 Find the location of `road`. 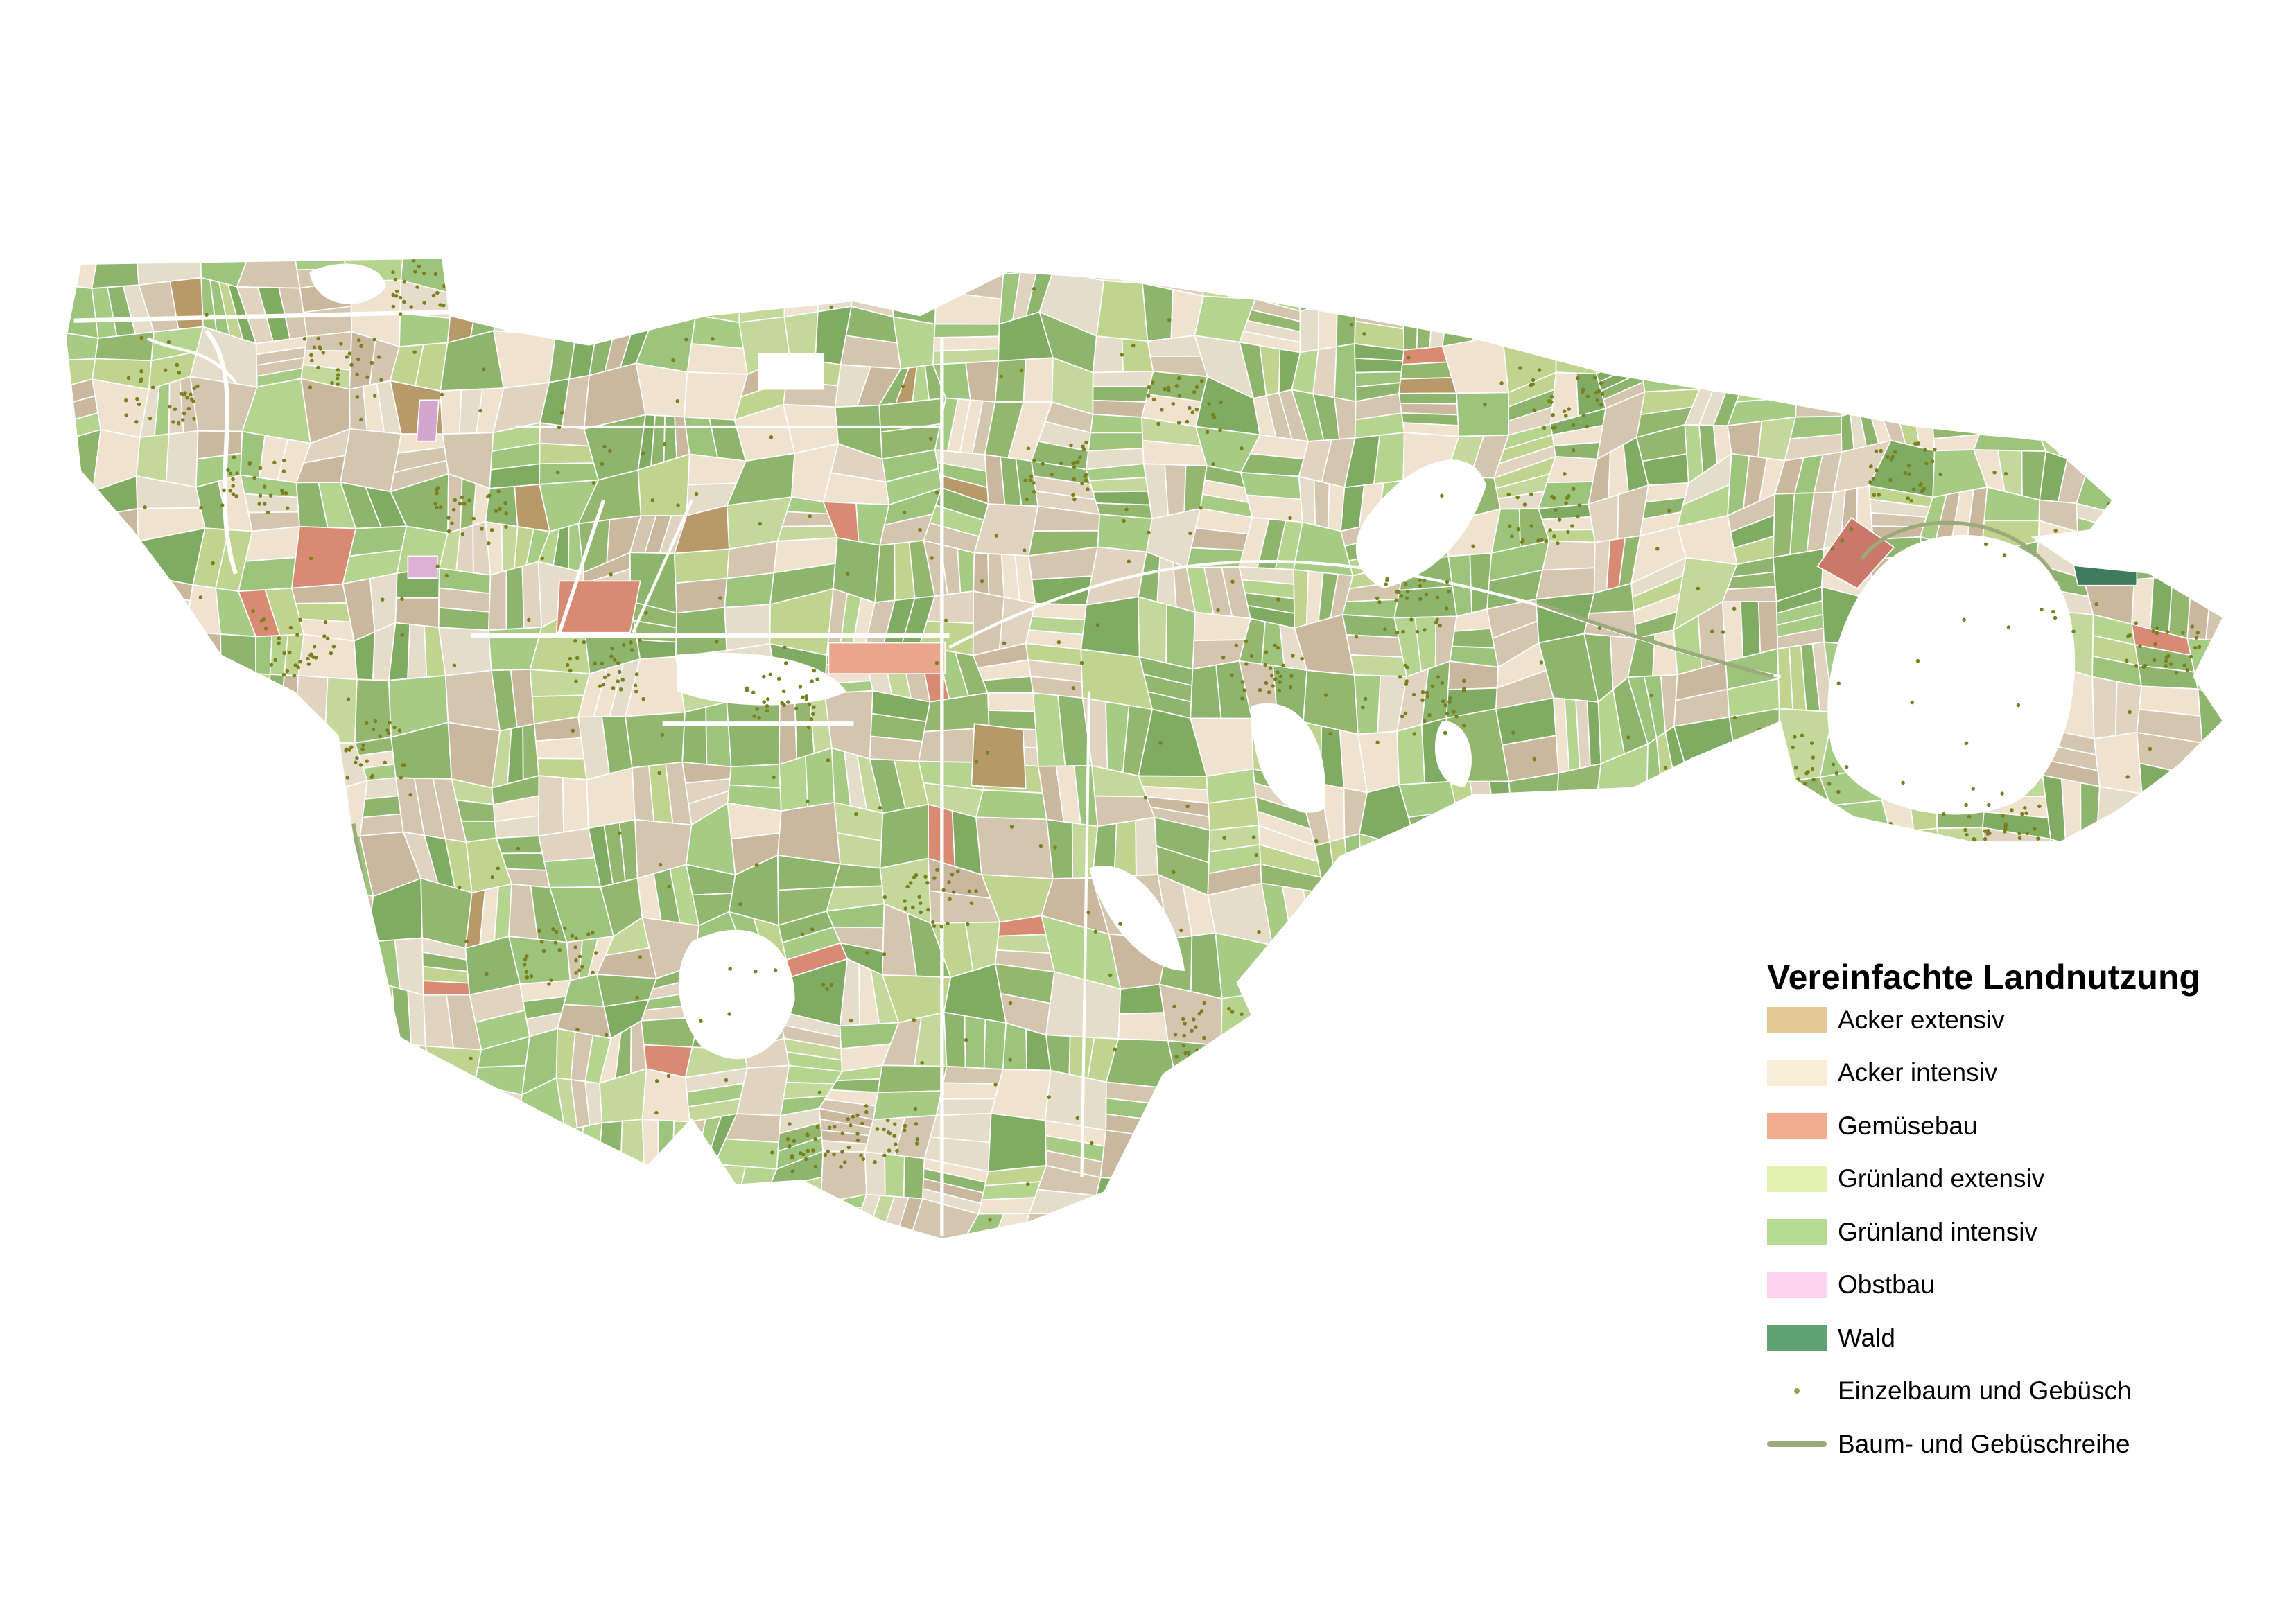

road is located at coordinates (662, 566).